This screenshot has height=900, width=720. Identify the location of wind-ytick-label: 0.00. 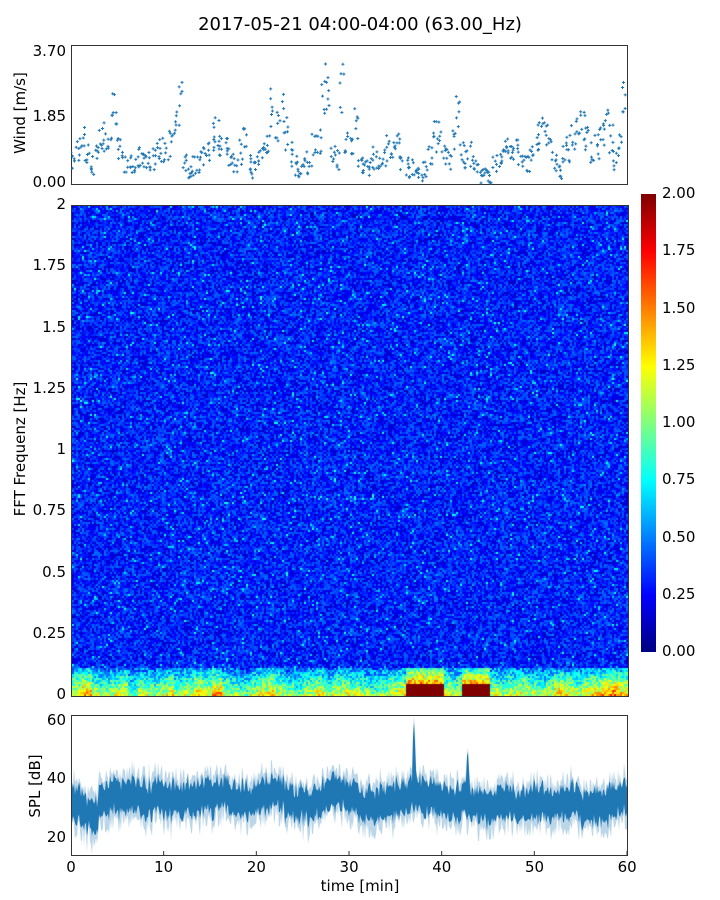
(49, 182).